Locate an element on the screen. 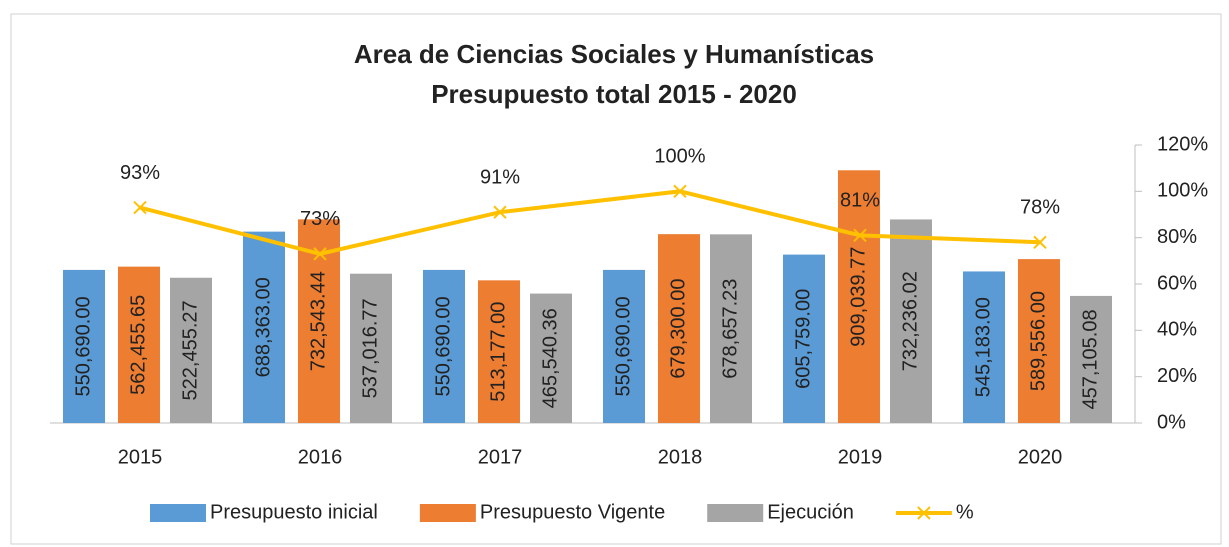  data-label: 732,543.44 is located at coordinates (318, 321).